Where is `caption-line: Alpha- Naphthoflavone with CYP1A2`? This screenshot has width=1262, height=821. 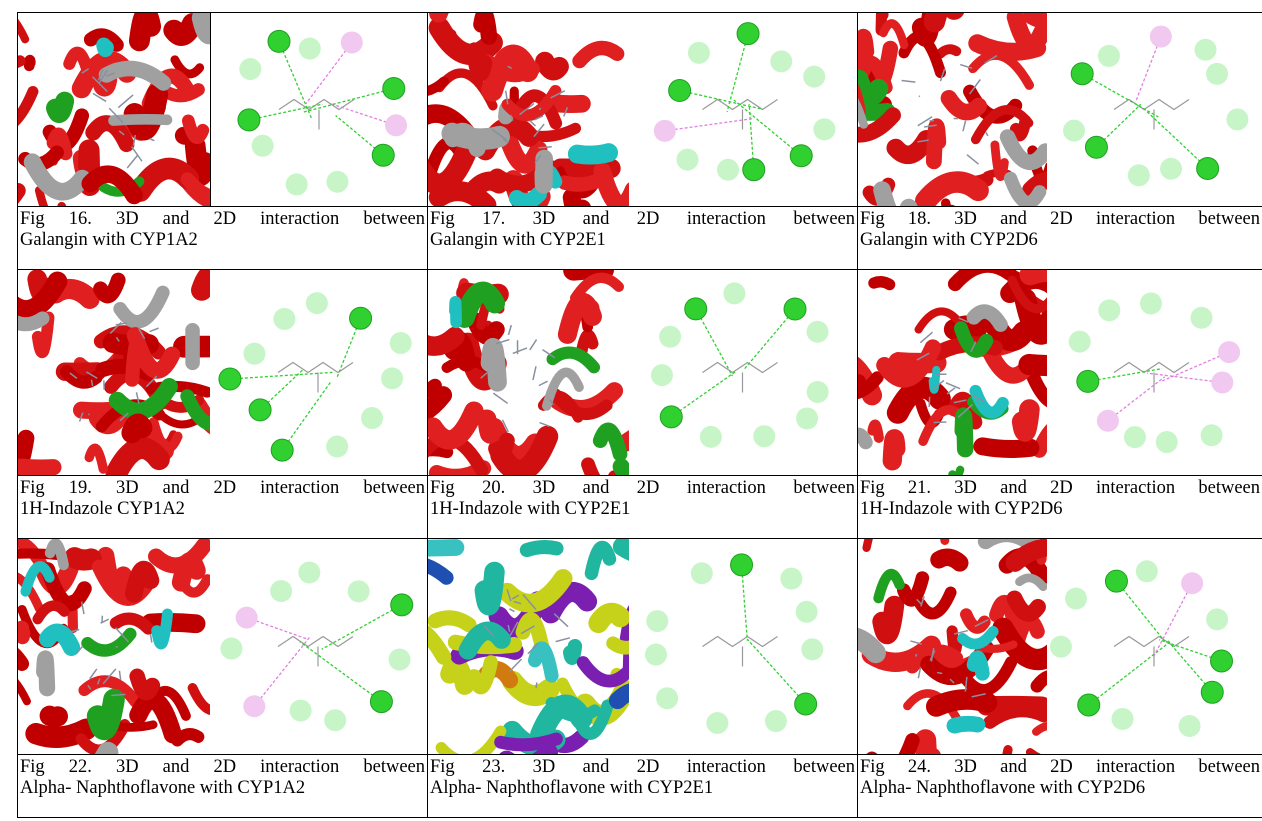 caption-line: Alpha- Naphthoflavone with CYP1A2 is located at coordinates (163, 788).